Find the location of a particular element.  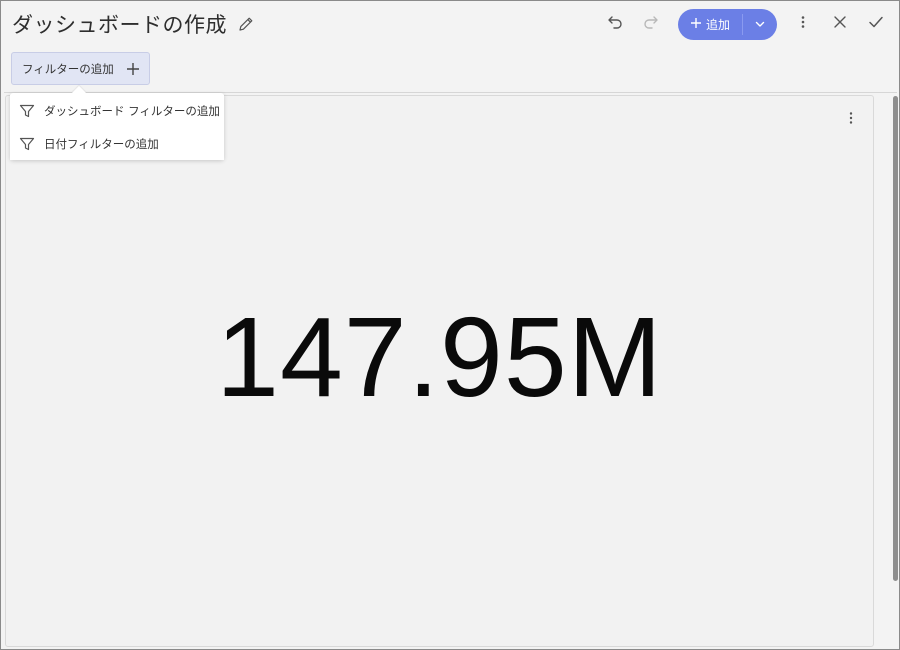

close-icon is located at coordinates (840, 24).